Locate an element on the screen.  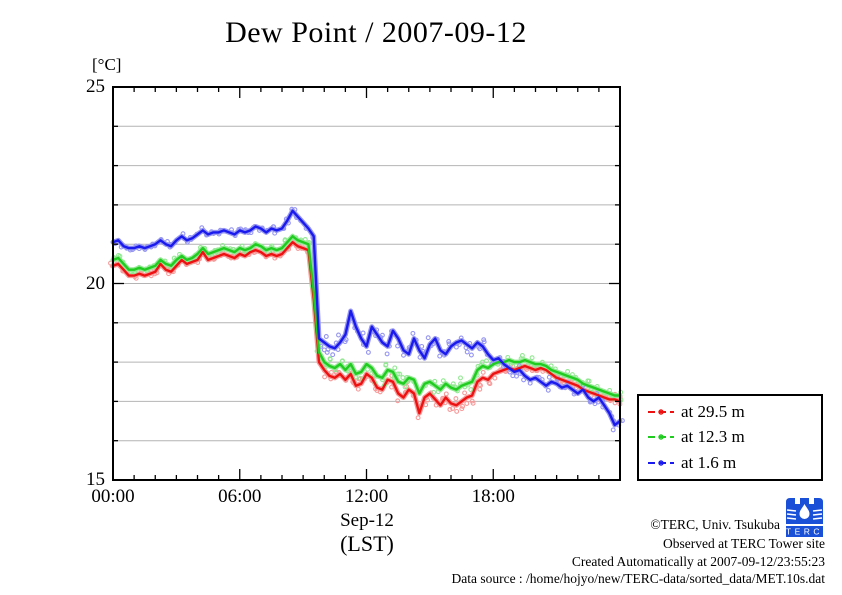
terc-logo: TERC is located at coordinates (804, 518).